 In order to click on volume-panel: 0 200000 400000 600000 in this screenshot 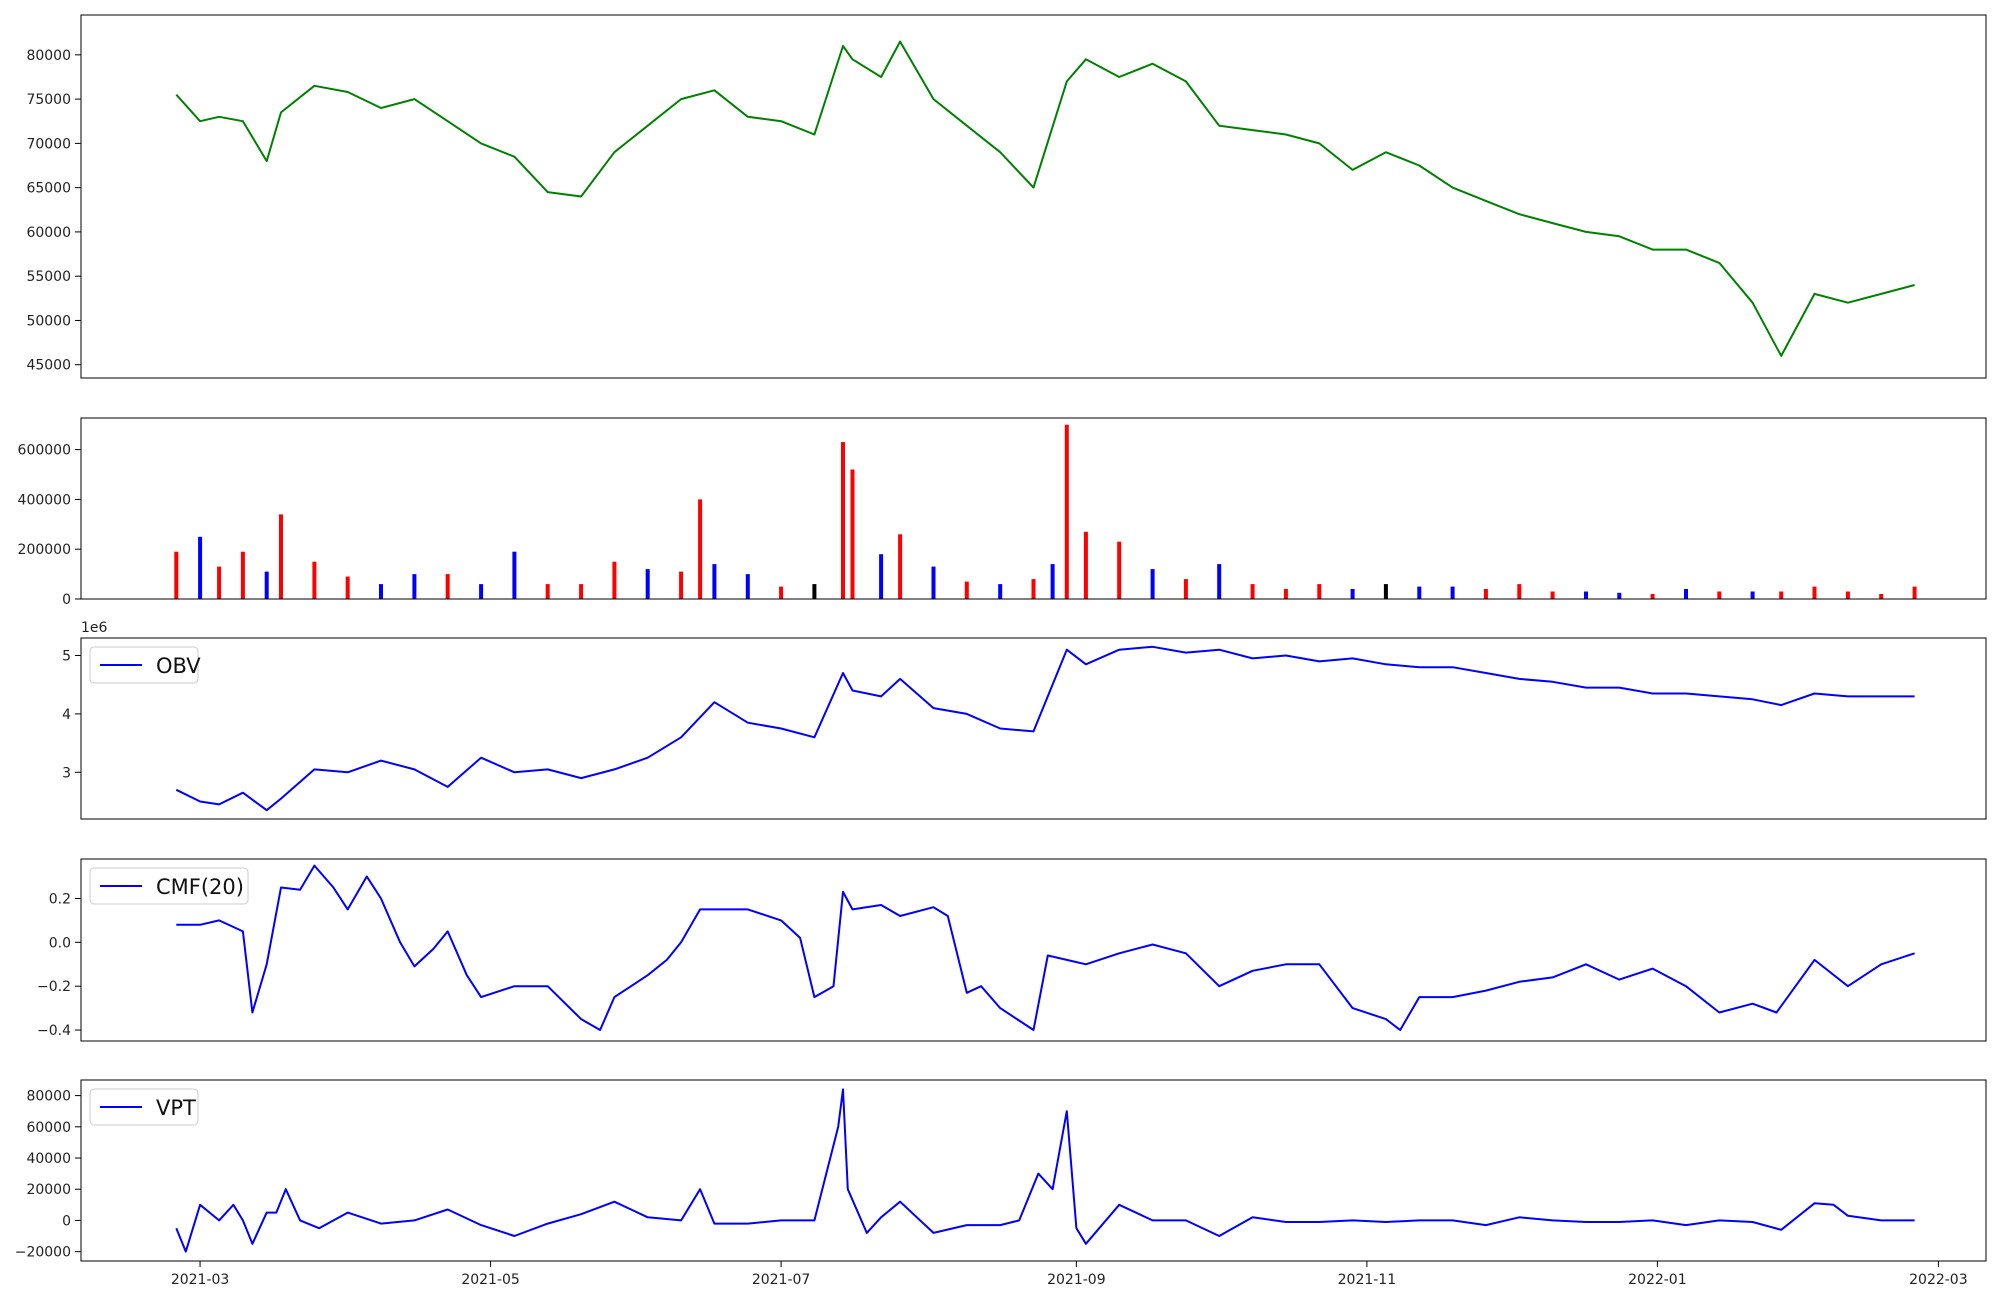, I will do `click(1002, 512)`.